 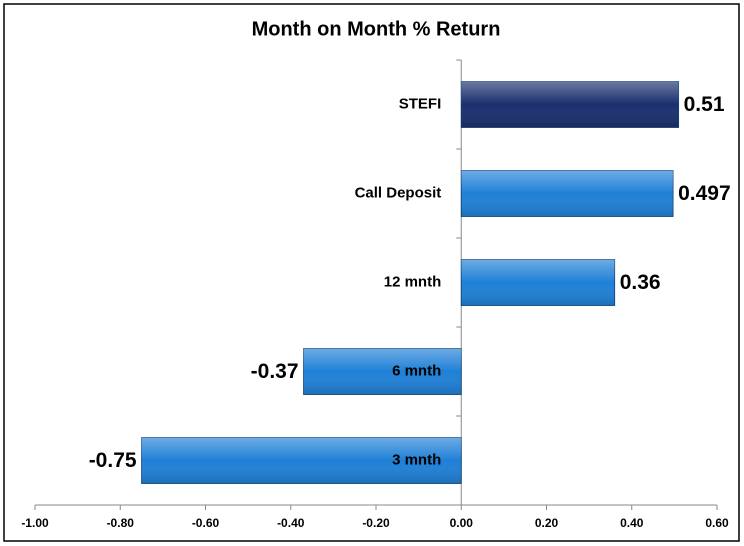 I want to click on category-label: 12 mnth, so click(x=413, y=281).